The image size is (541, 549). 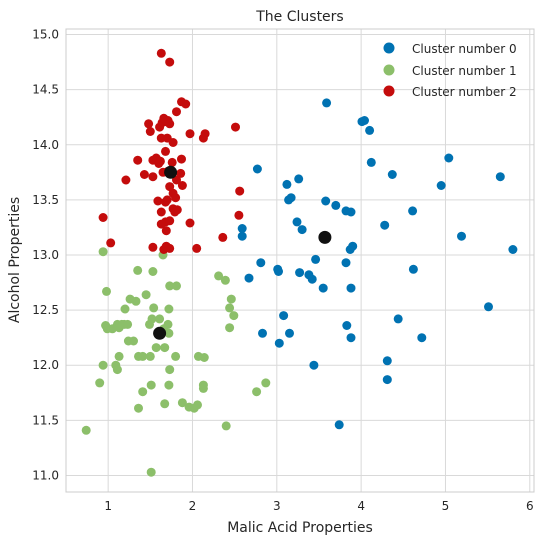 I want to click on y-axis-label: Alcohol Properties, so click(x=15, y=260).